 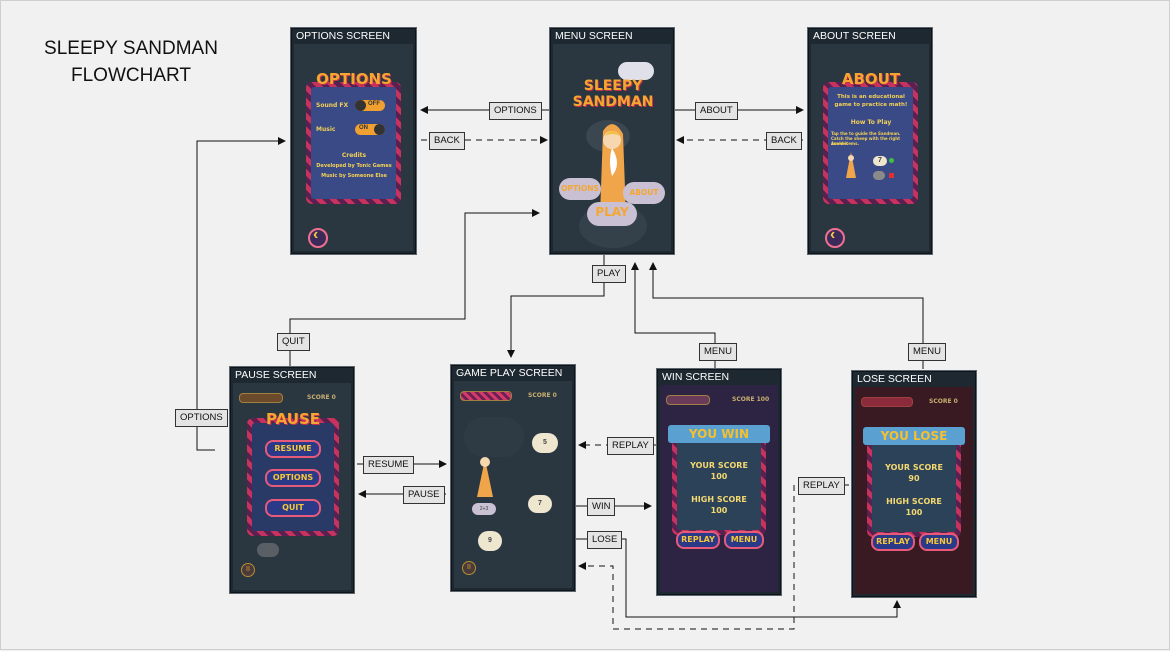 What do you see at coordinates (719, 465) in the screenshot?
I see `win-your-score-label: YOUR SCORE` at bounding box center [719, 465].